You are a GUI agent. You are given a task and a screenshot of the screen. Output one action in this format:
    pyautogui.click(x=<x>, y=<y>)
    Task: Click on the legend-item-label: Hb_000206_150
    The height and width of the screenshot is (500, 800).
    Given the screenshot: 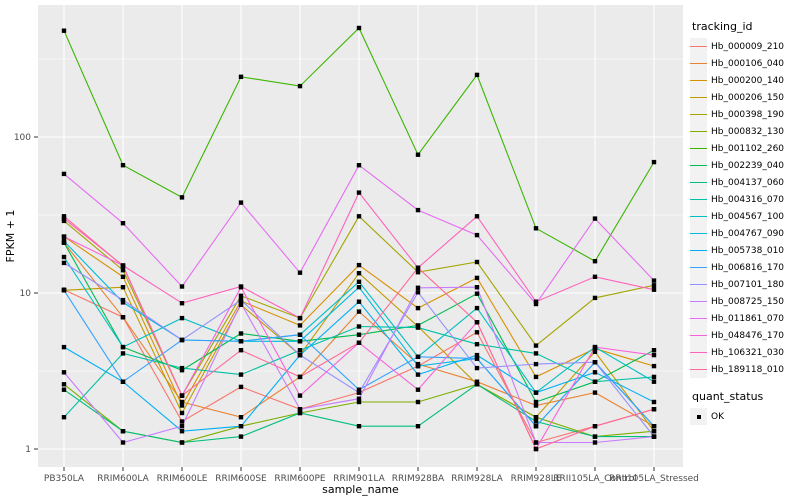 What is the action you would take?
    pyautogui.click(x=748, y=97)
    